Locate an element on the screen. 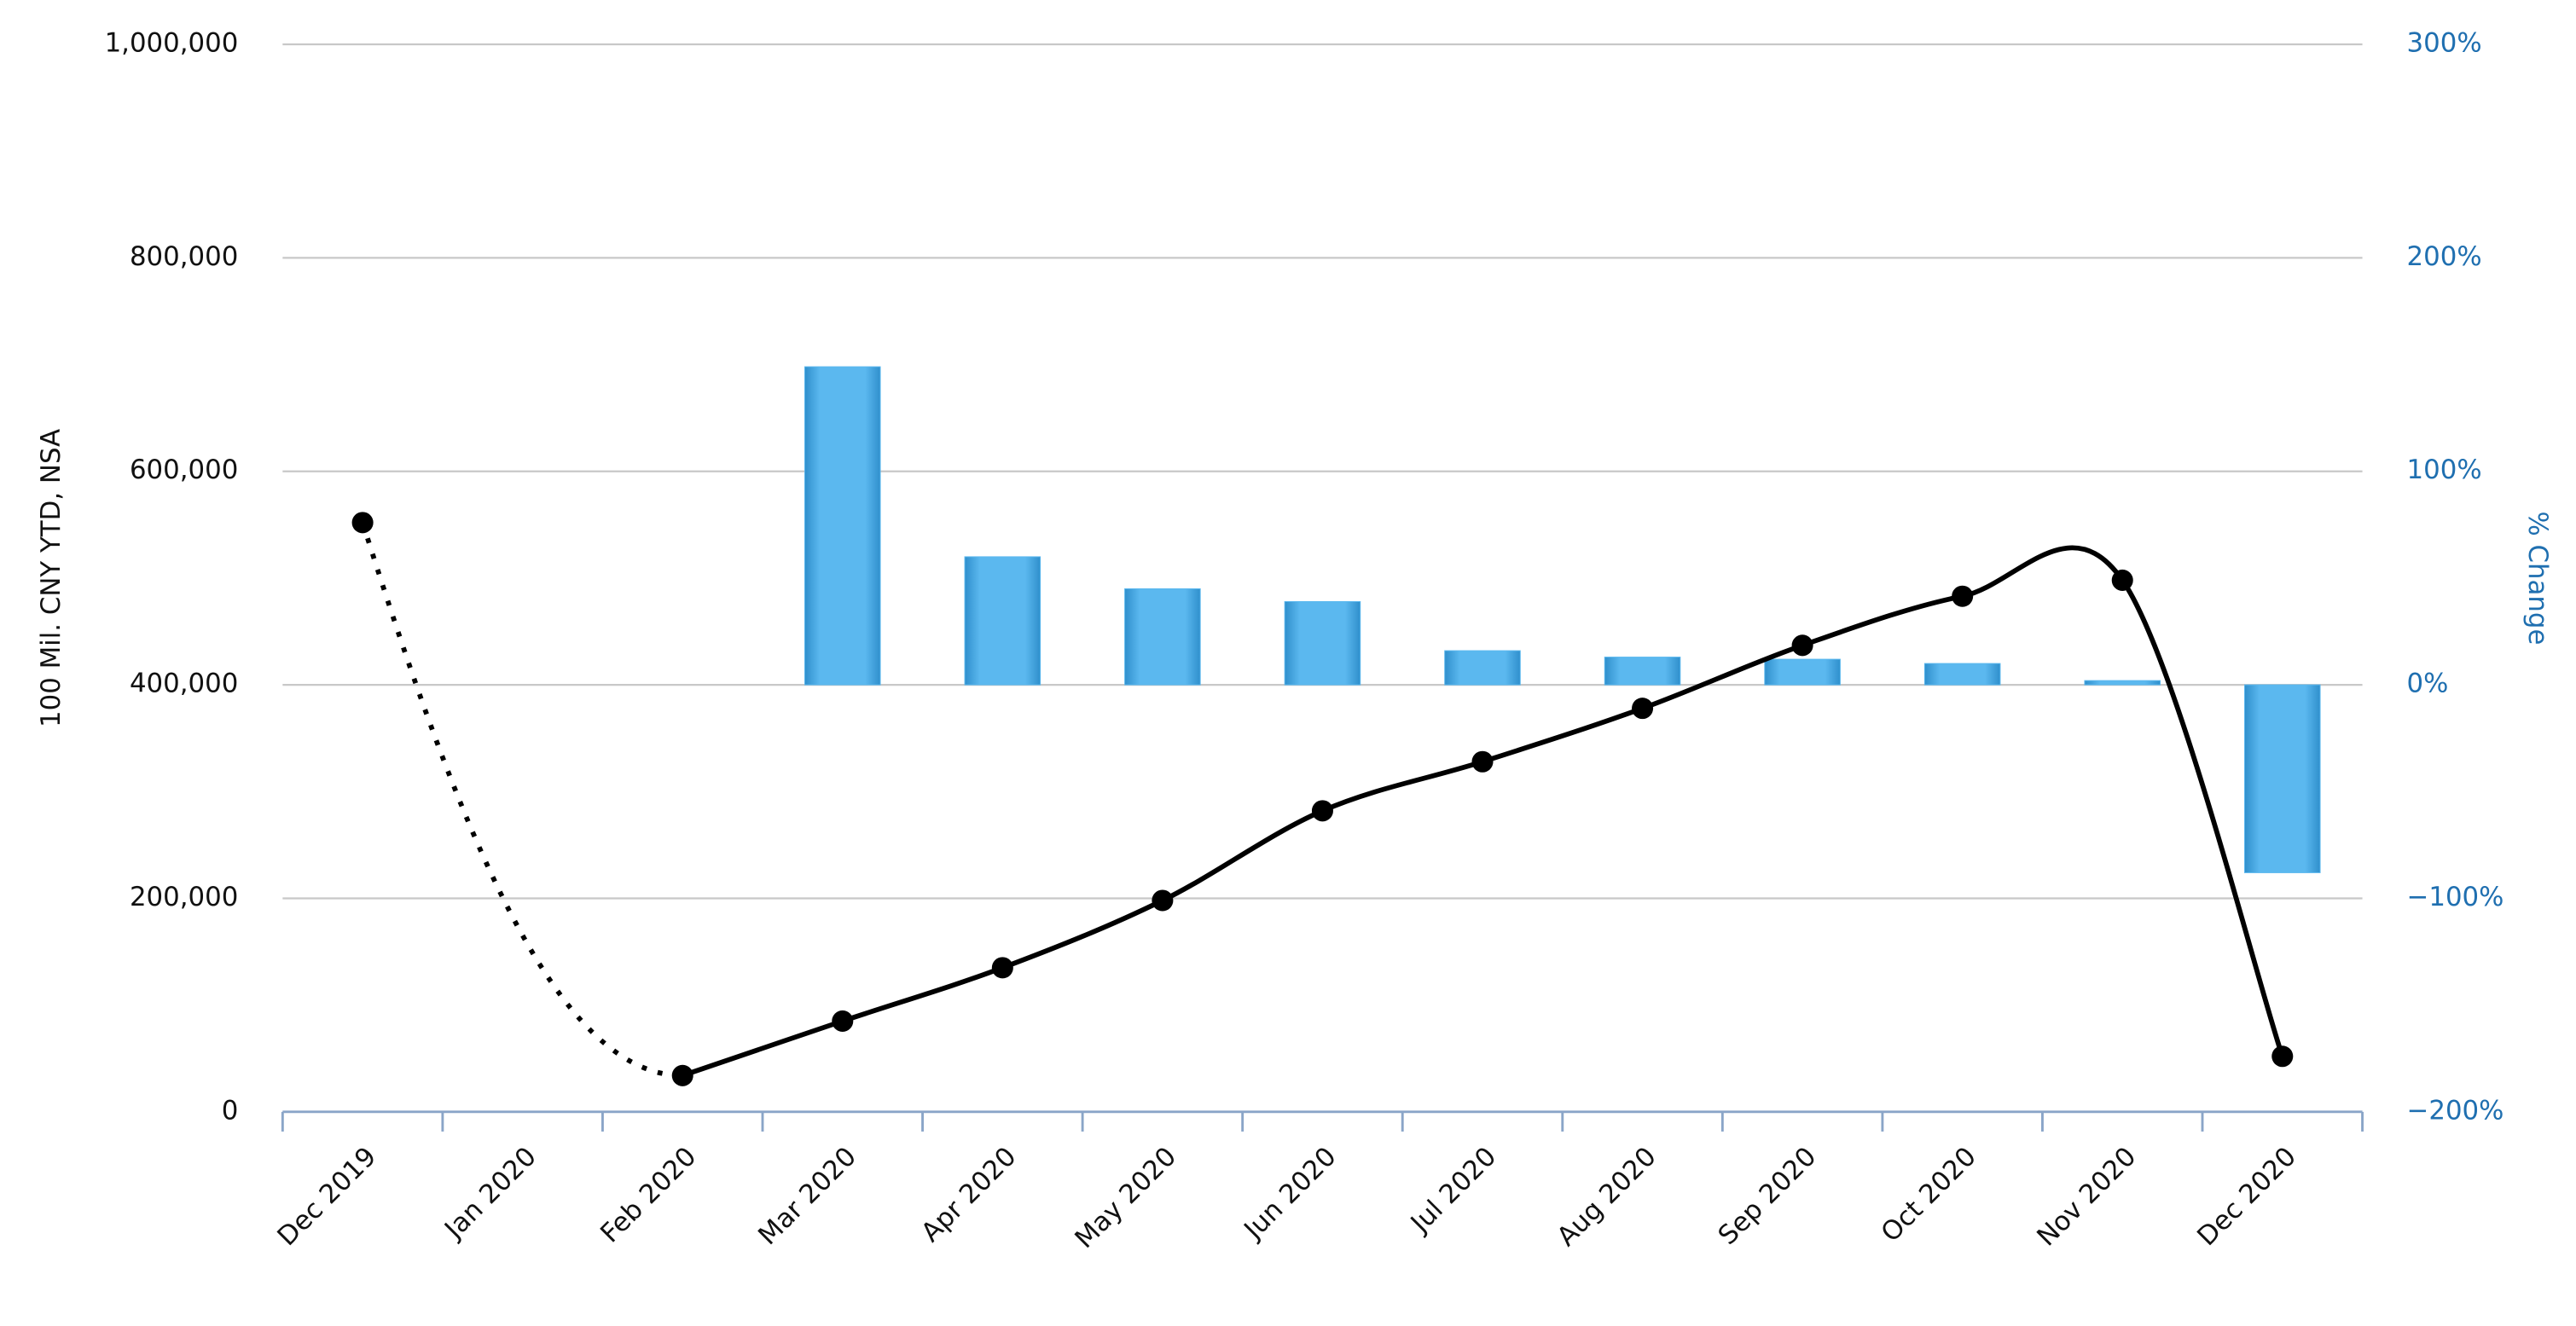 The width and height of the screenshot is (2576, 1326). x-tick-label: Aug 2020 is located at coordinates (1606, 1196).